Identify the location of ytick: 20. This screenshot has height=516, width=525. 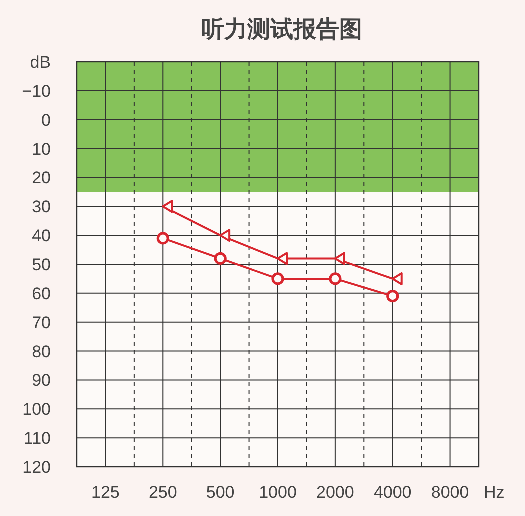
(41, 178).